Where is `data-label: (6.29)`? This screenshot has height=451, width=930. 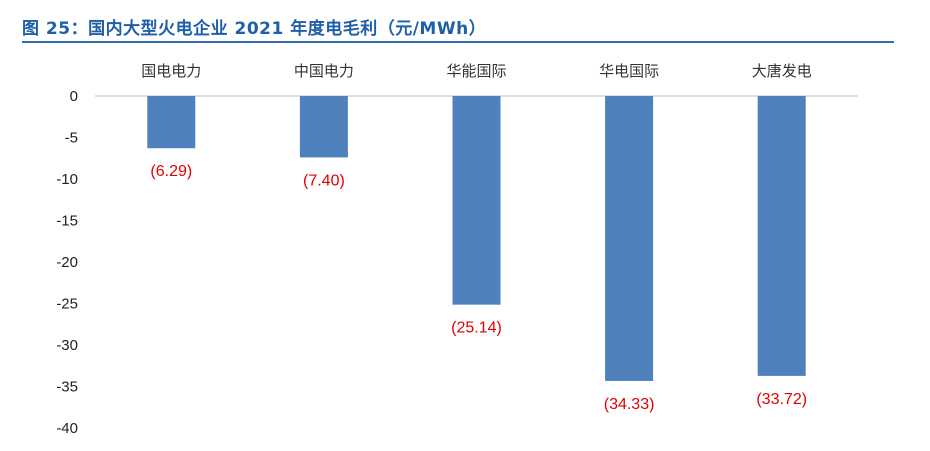
data-label: (6.29) is located at coordinates (171, 171).